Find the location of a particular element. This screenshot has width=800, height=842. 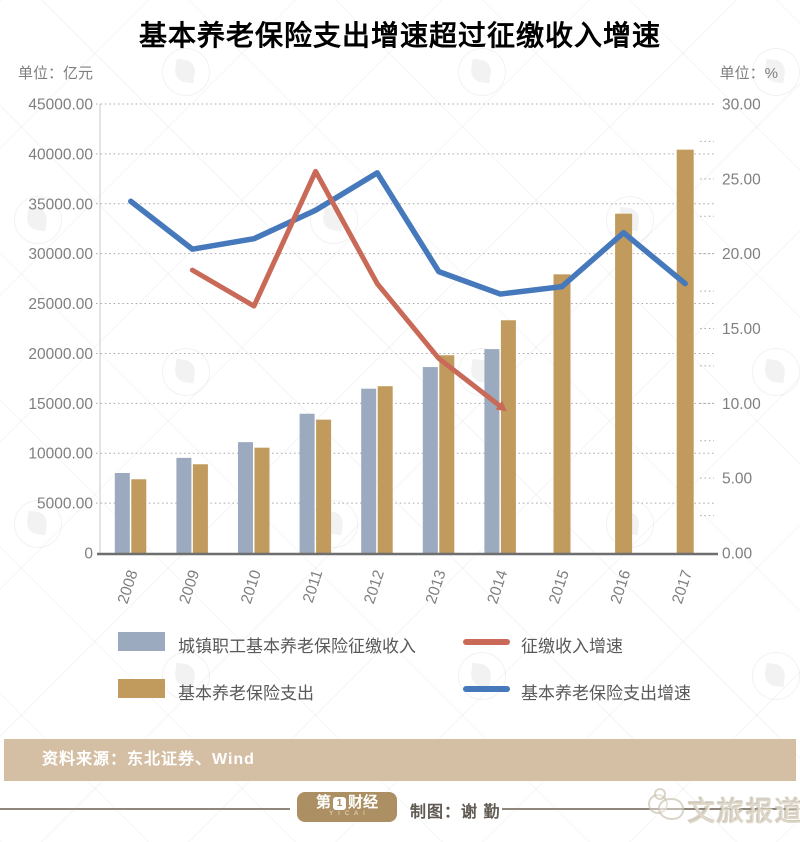

expense-growth-line is located at coordinates (408, 233).